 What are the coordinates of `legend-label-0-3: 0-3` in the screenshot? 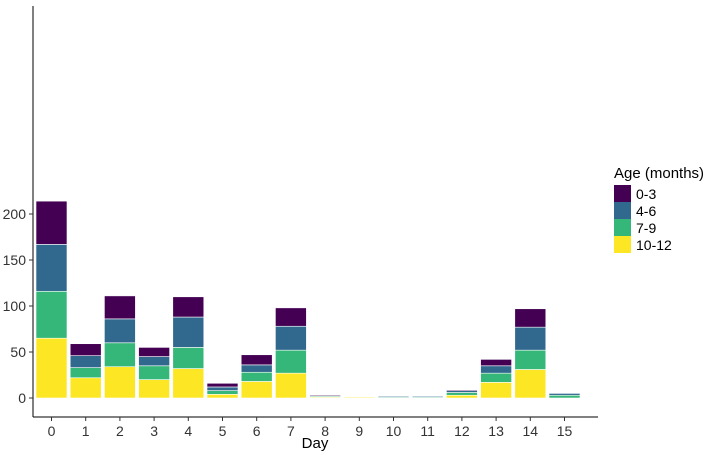 It's located at (646, 194).